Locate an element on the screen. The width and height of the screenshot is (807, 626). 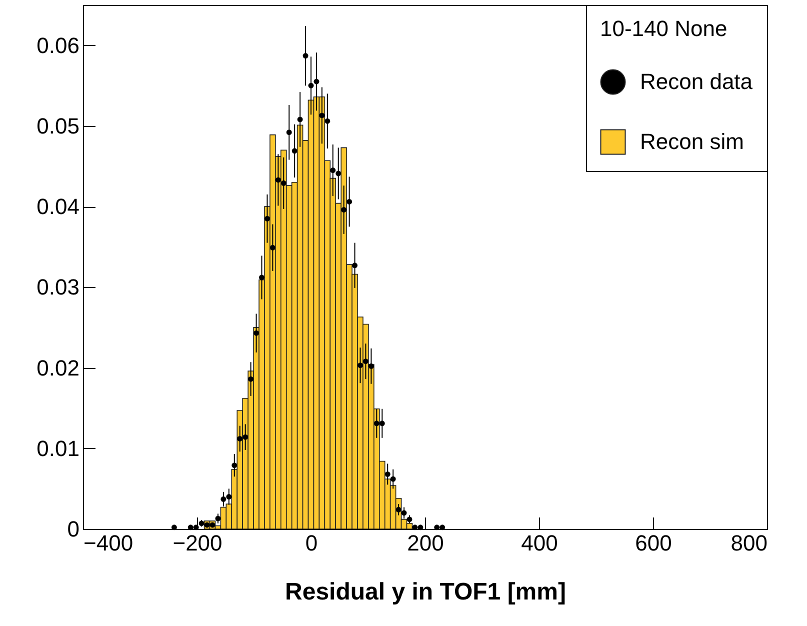
x-tick-label: 0 is located at coordinates (311, 543).